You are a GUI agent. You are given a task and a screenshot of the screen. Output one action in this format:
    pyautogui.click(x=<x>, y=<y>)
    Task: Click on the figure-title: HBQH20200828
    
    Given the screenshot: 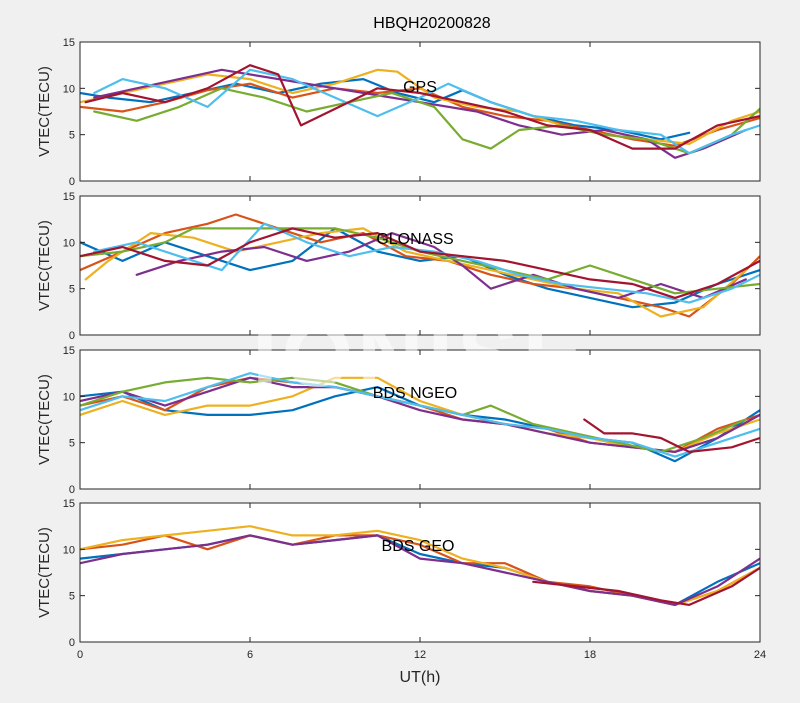 What is the action you would take?
    pyautogui.click(x=432, y=23)
    